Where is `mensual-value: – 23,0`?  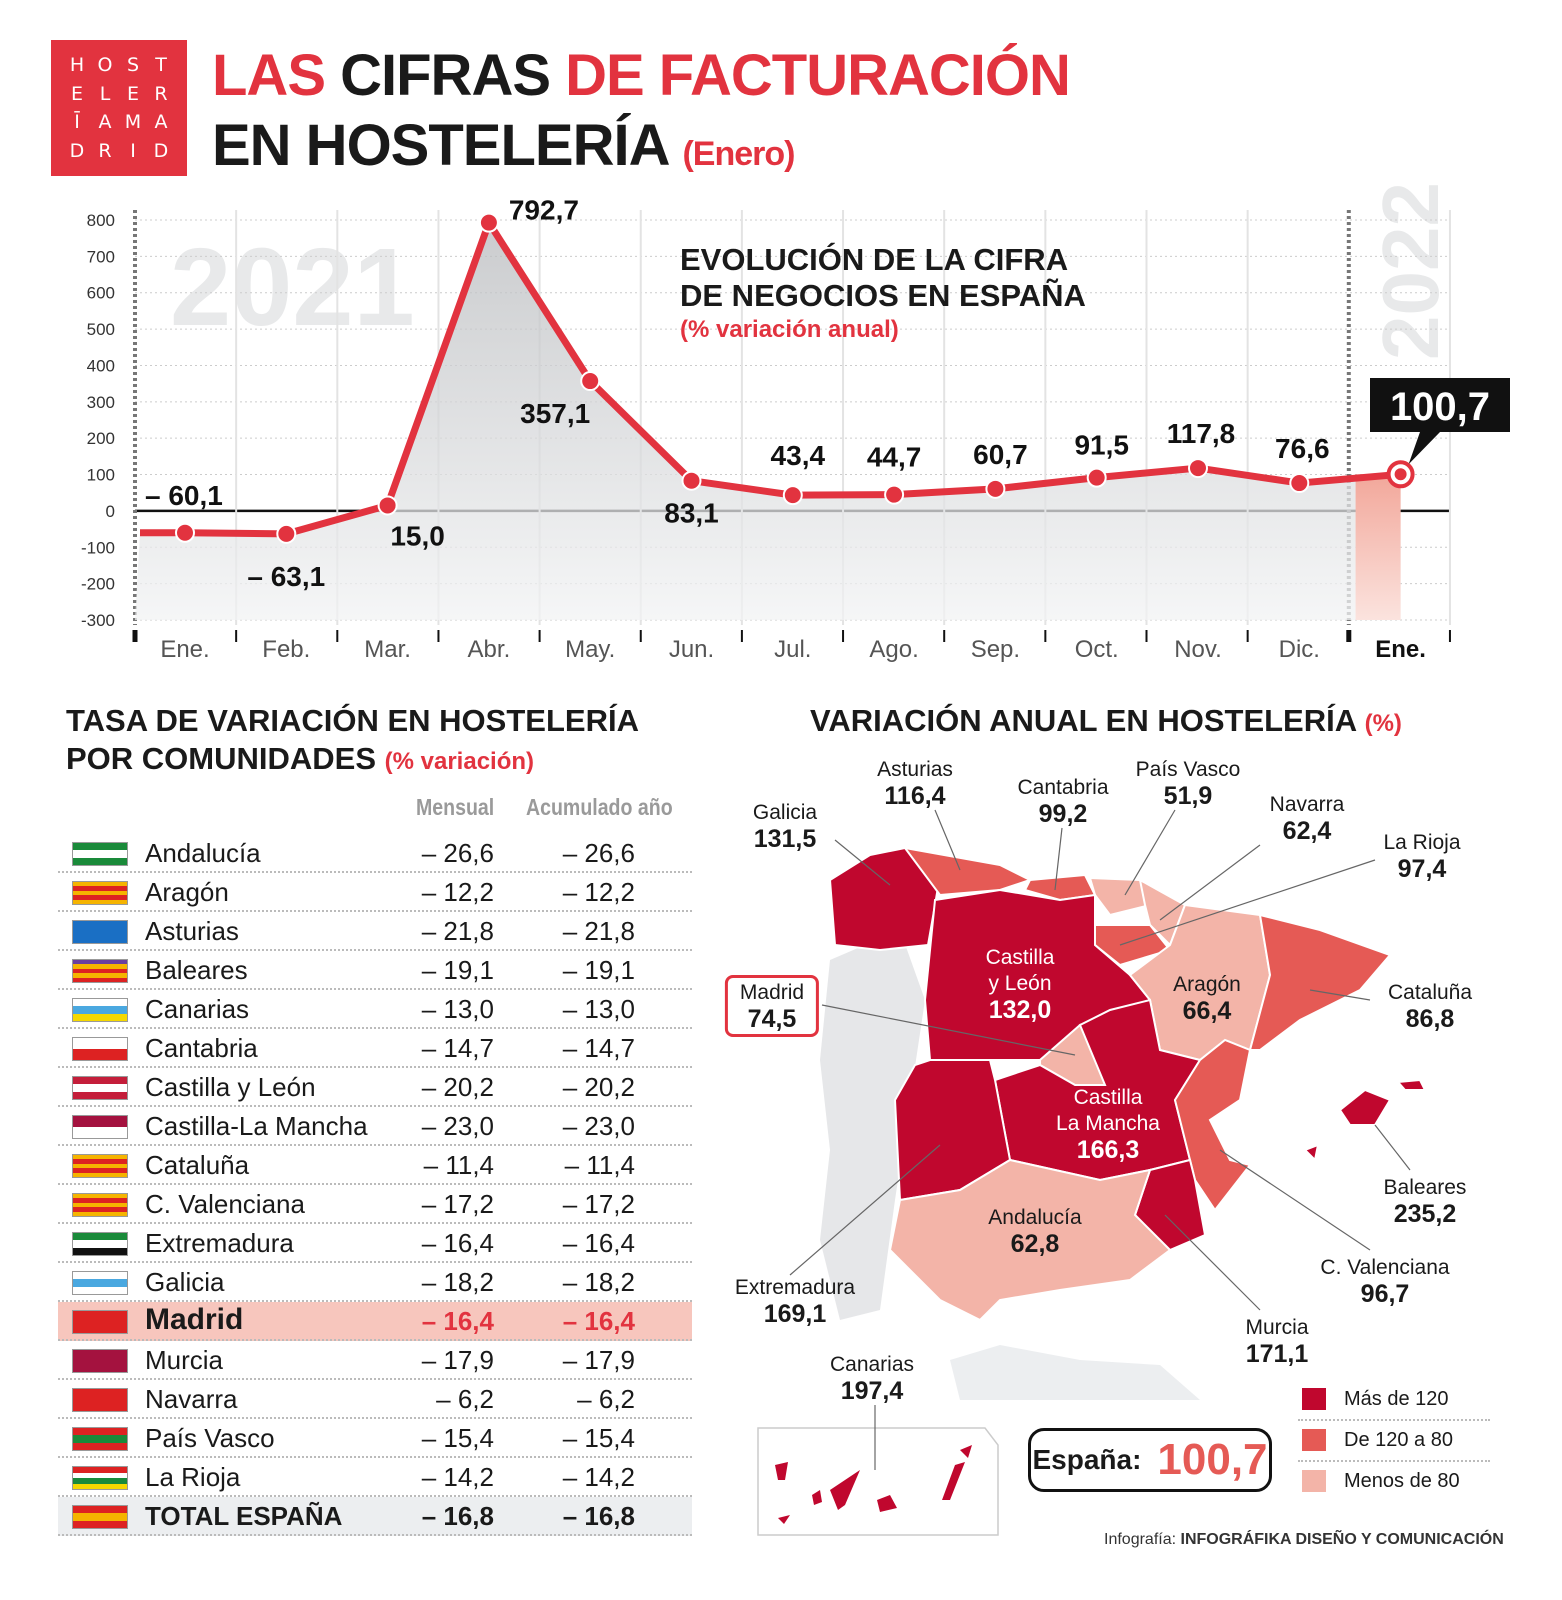 mensual-value: – 23,0 is located at coordinates (457, 1126).